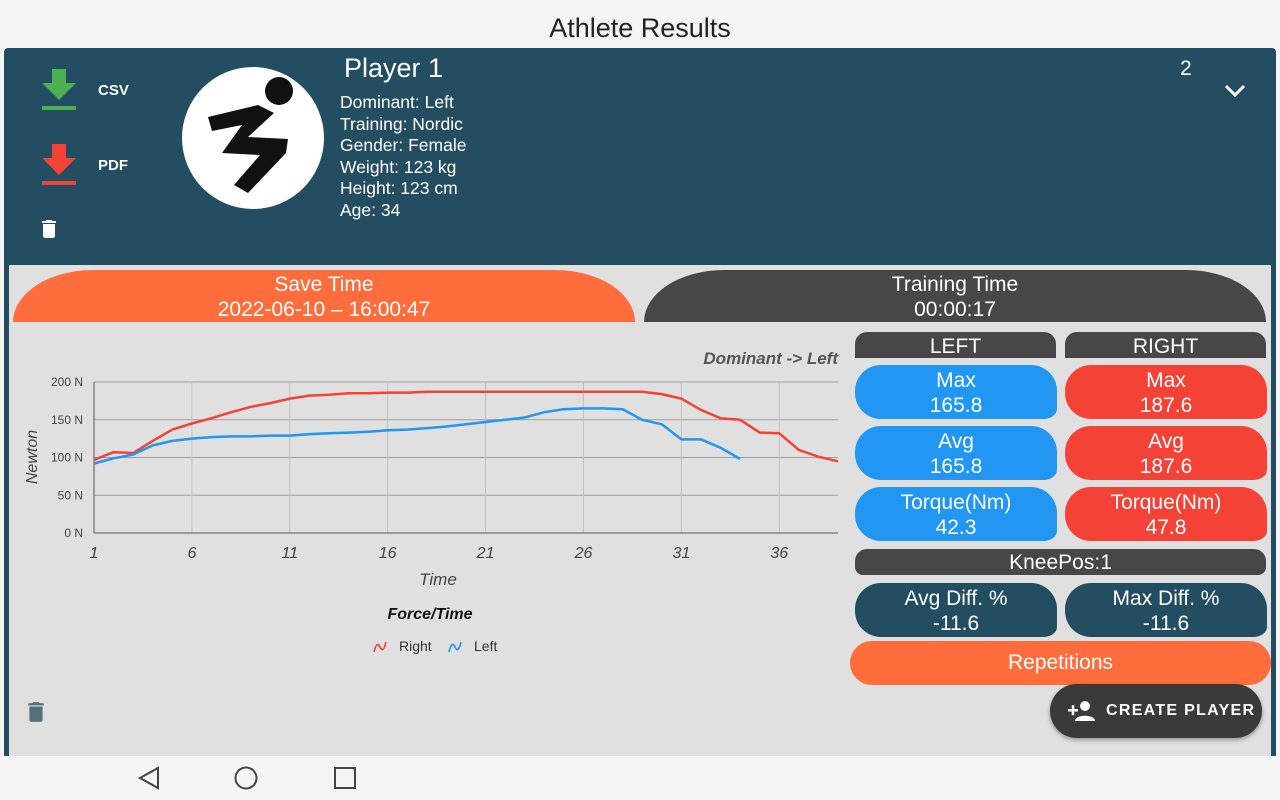 The image size is (1280, 800). I want to click on legend-swatch-left, so click(455, 647).